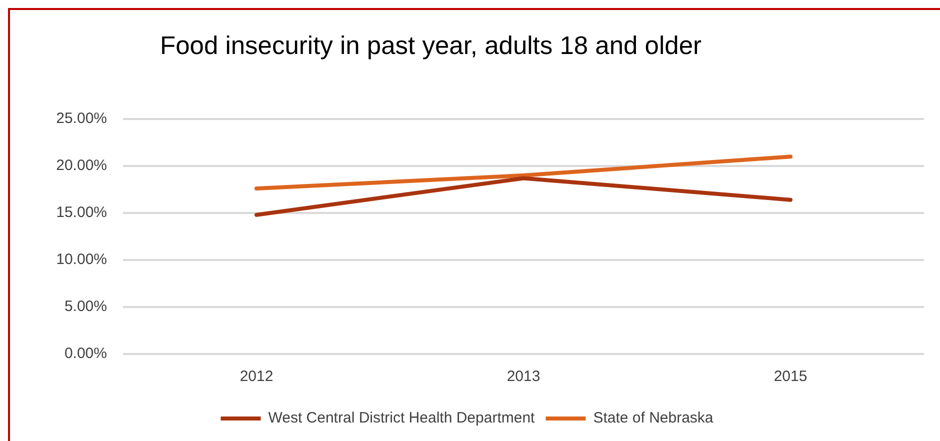  I want to click on x-tick-label: 2013, so click(523, 377).